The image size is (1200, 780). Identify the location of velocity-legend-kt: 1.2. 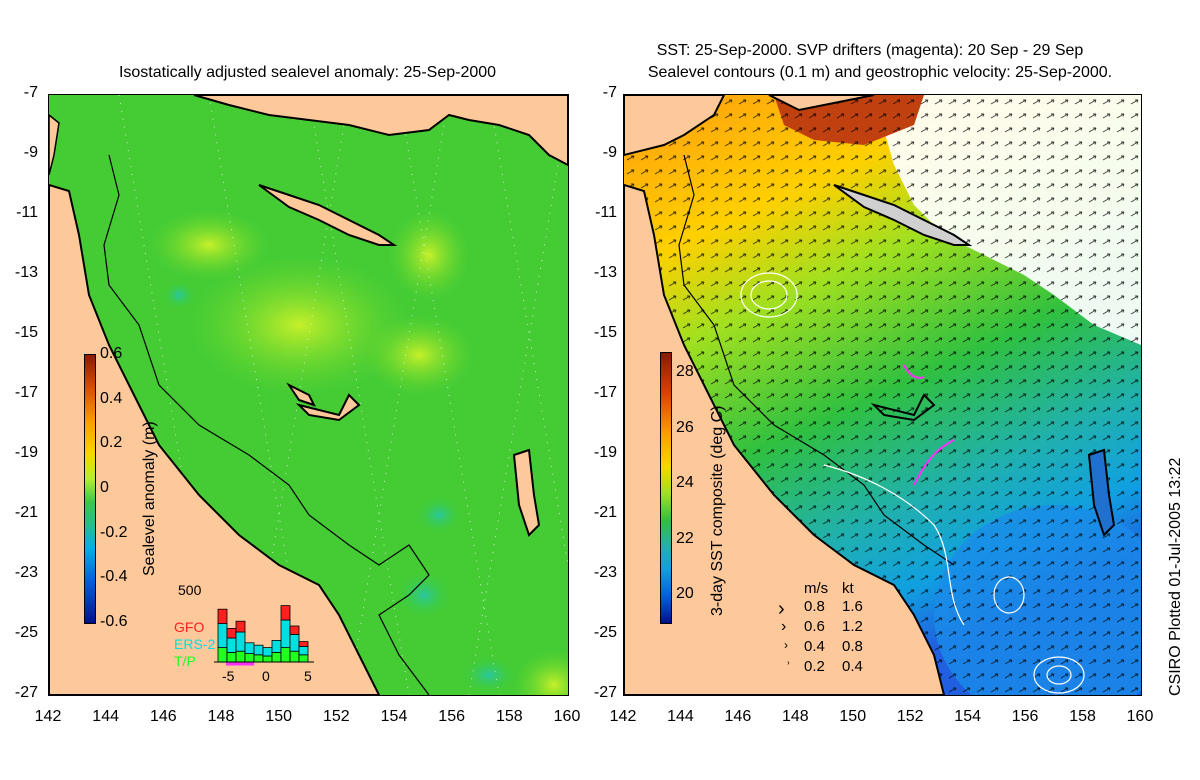
(852, 626).